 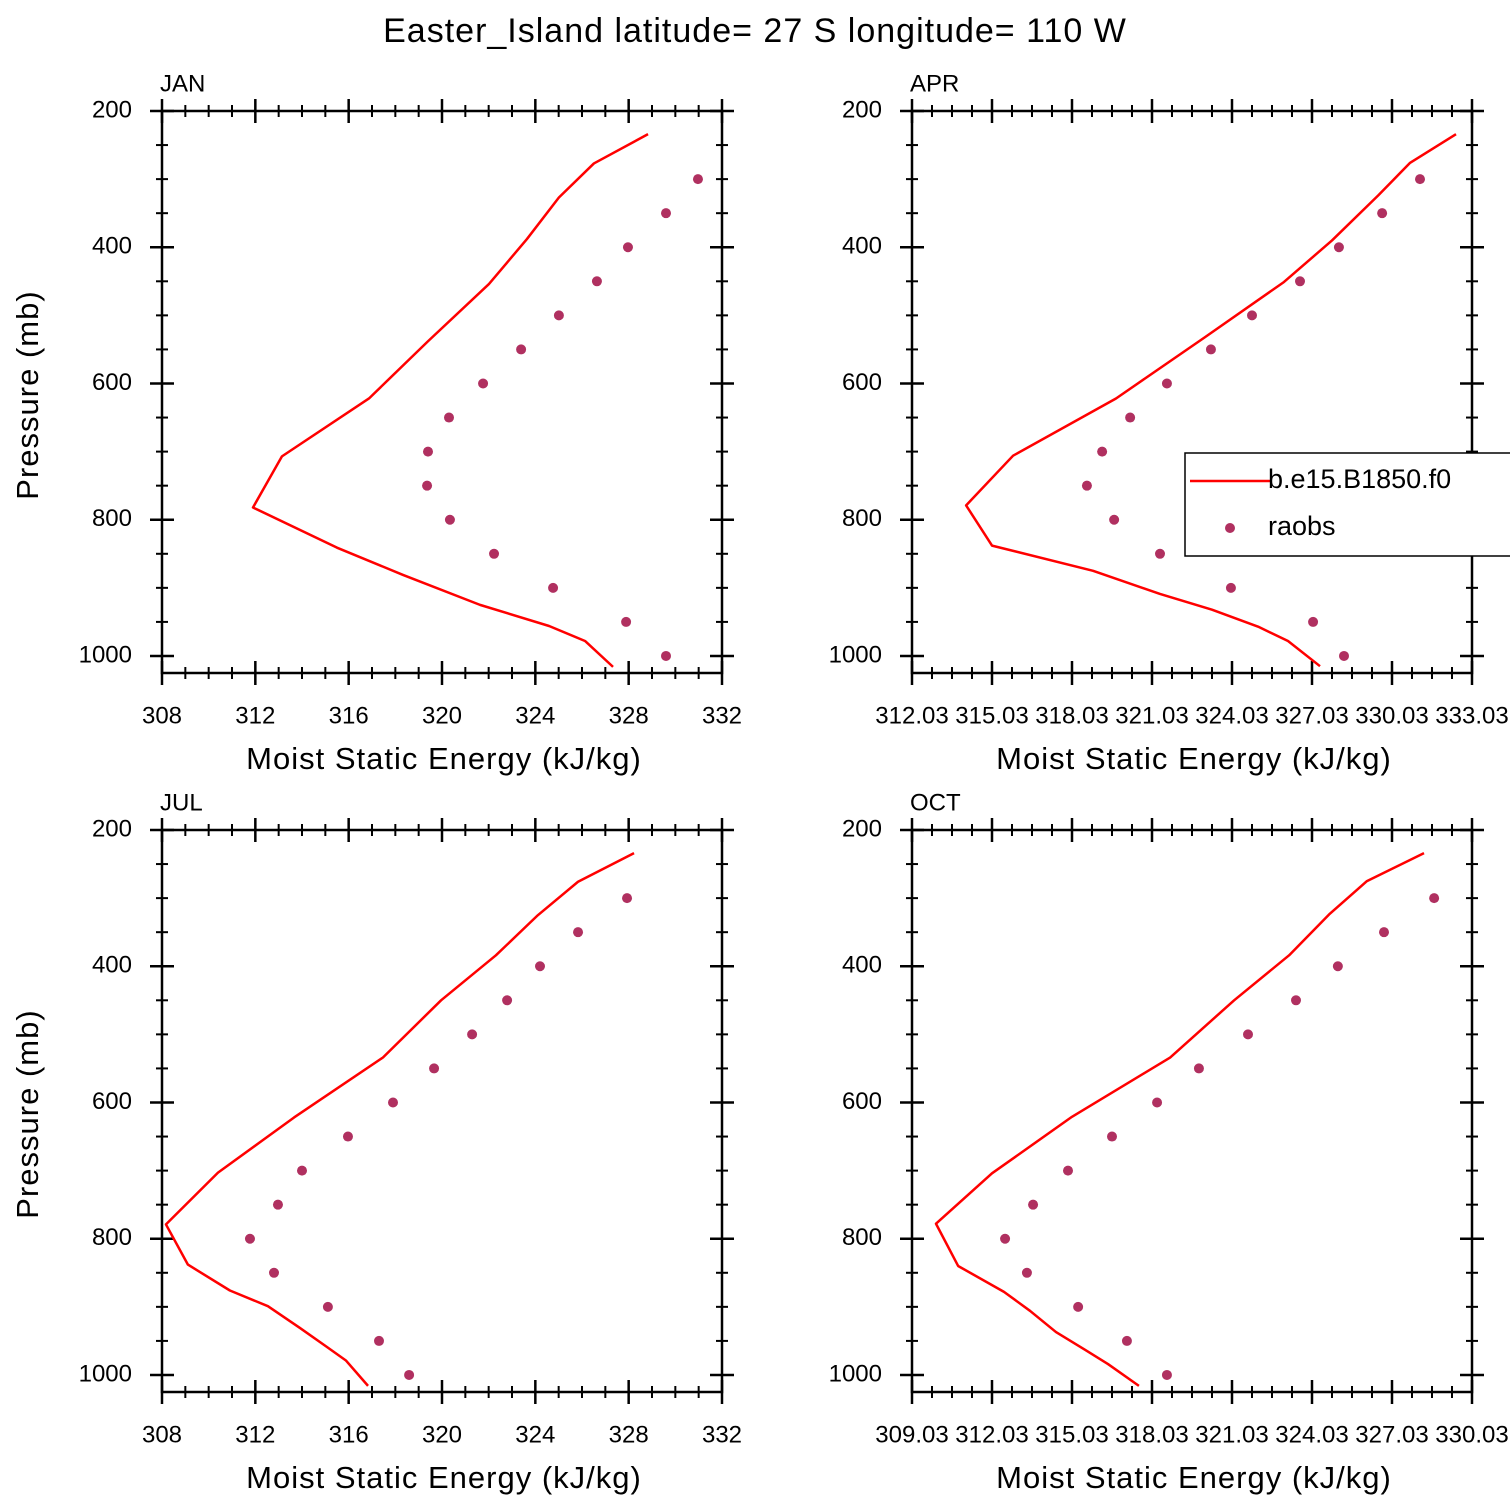 I want to click on y-axis-label: Pressure (mb), so click(x=27, y=1113).